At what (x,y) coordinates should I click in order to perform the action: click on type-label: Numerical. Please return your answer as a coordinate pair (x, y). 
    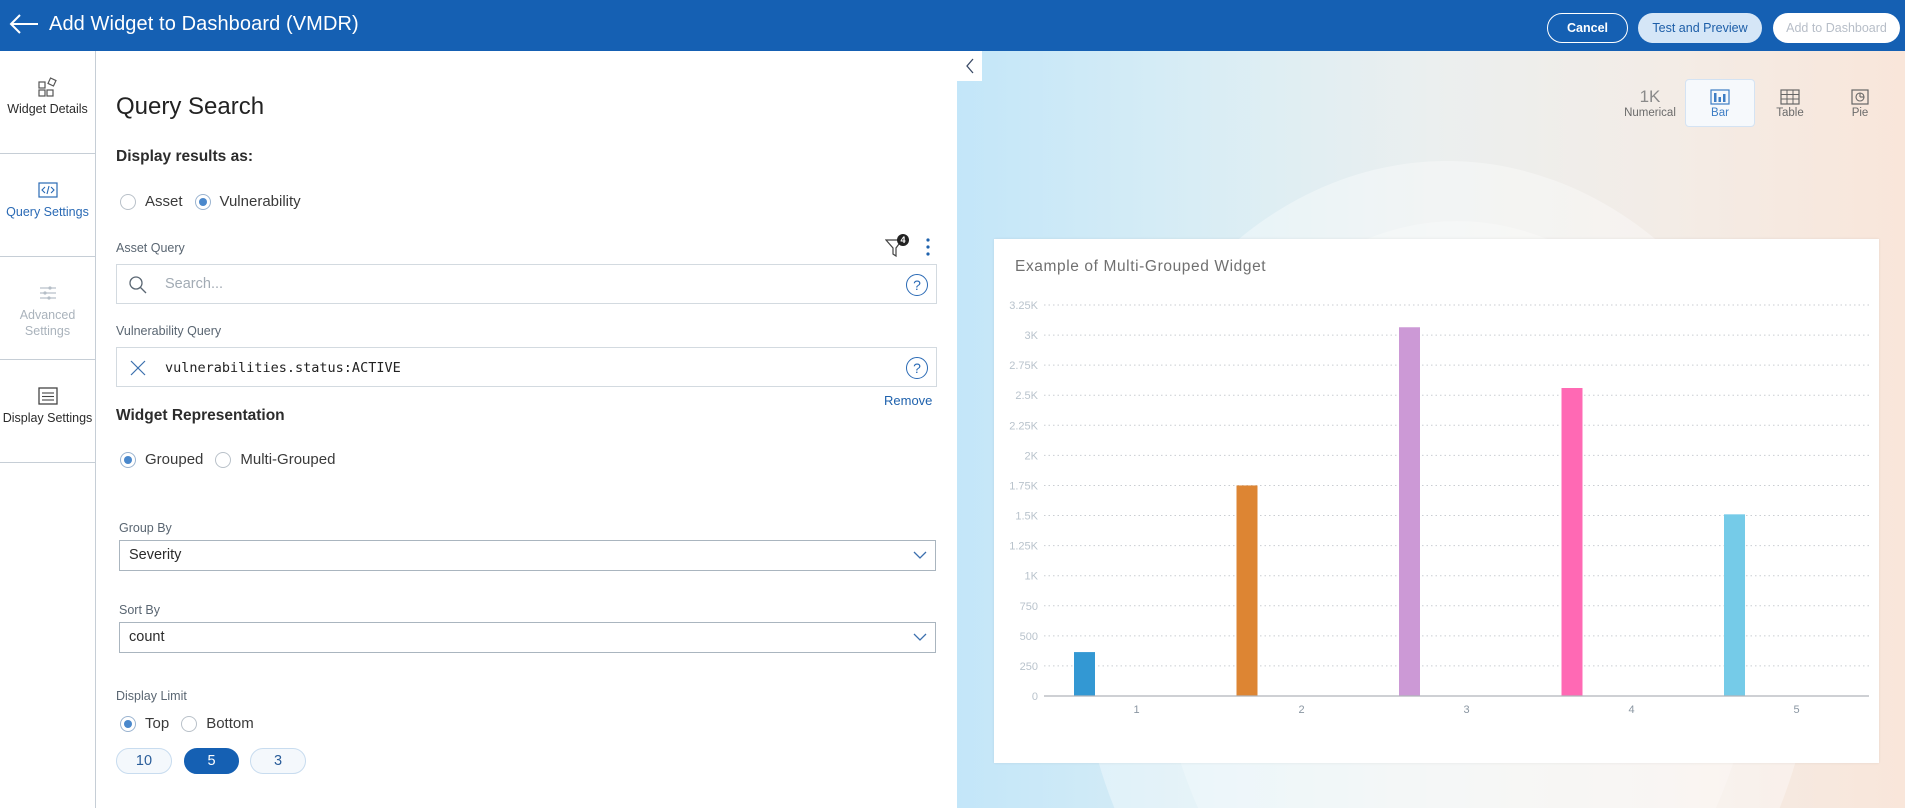
    Looking at the image, I should click on (1650, 113).